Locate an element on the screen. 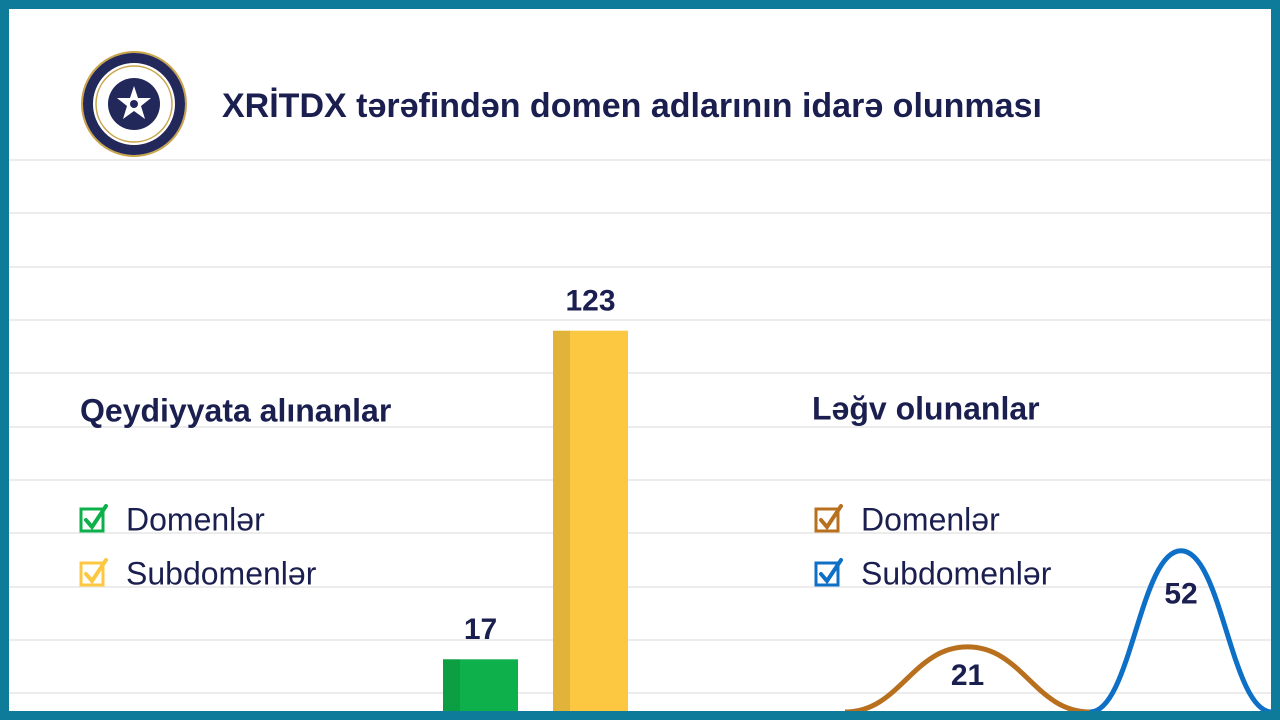 Image resolution: width=1280 pixels, height=720 pixels. data-label: 21 is located at coordinates (967, 675).